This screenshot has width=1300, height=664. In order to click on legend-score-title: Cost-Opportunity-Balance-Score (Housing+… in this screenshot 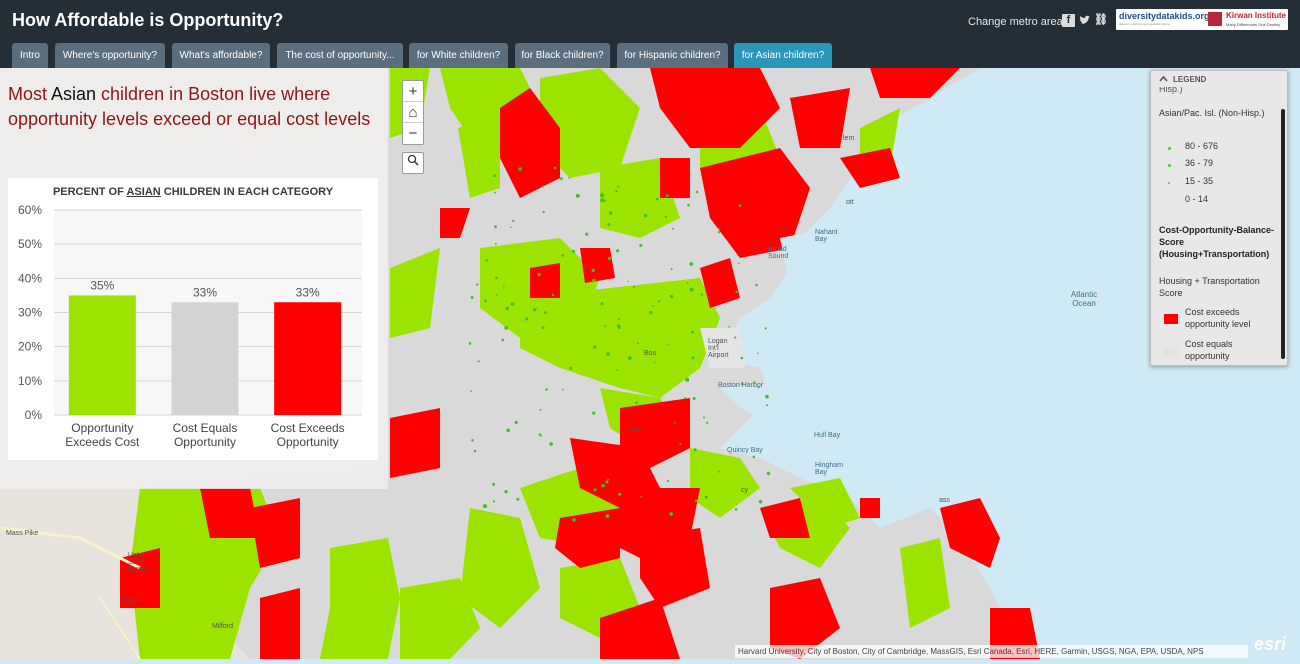, I will do `click(1217, 242)`.